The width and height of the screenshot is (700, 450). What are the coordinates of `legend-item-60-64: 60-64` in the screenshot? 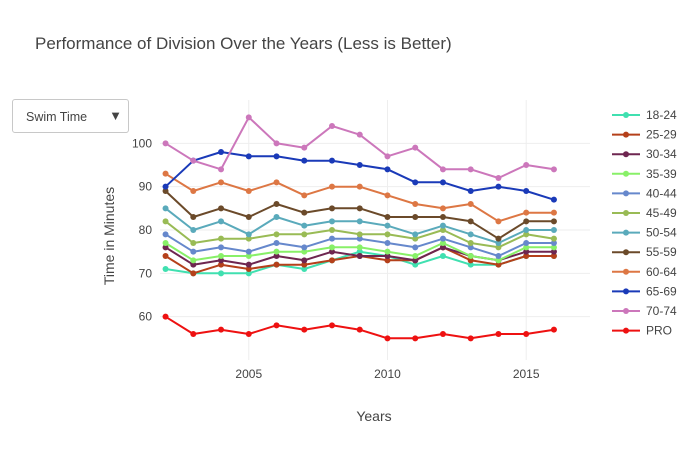 It's located at (644, 272).